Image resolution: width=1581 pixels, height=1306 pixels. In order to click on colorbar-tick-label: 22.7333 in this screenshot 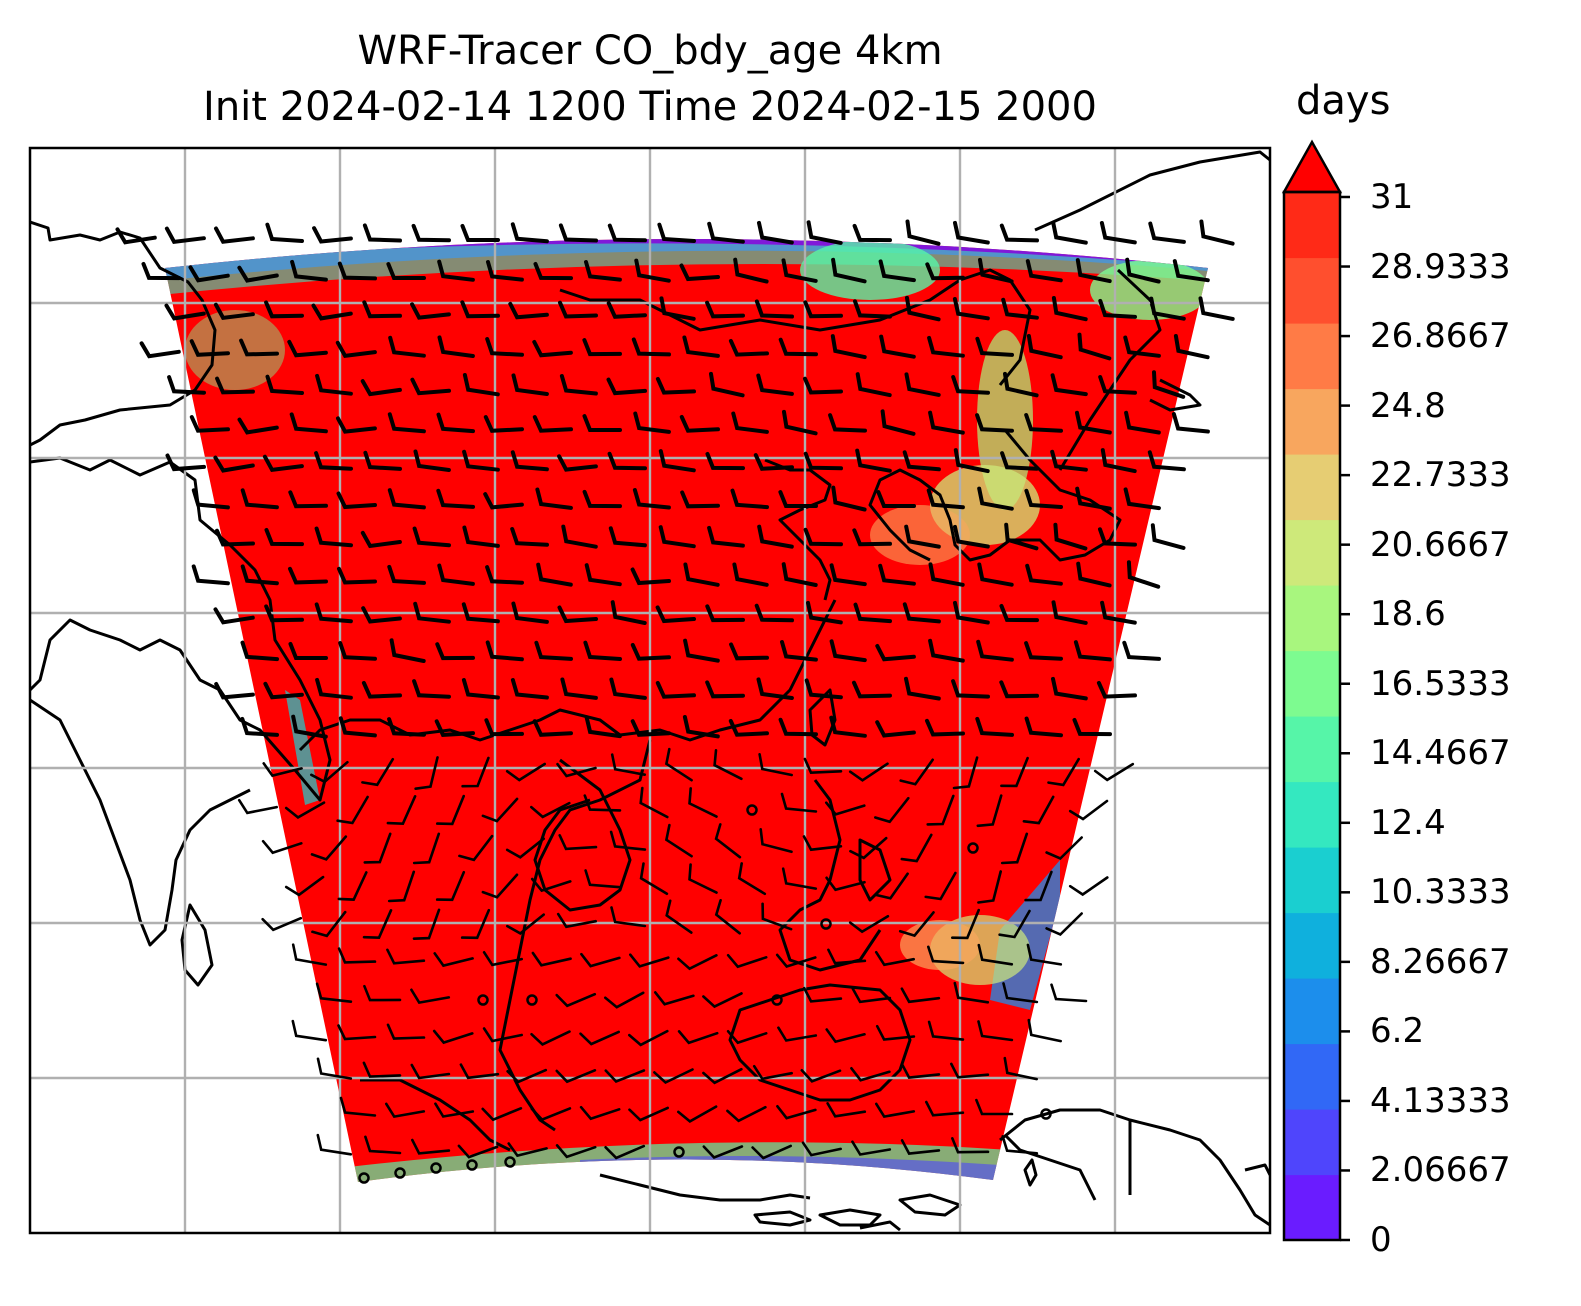, I will do `click(1440, 475)`.